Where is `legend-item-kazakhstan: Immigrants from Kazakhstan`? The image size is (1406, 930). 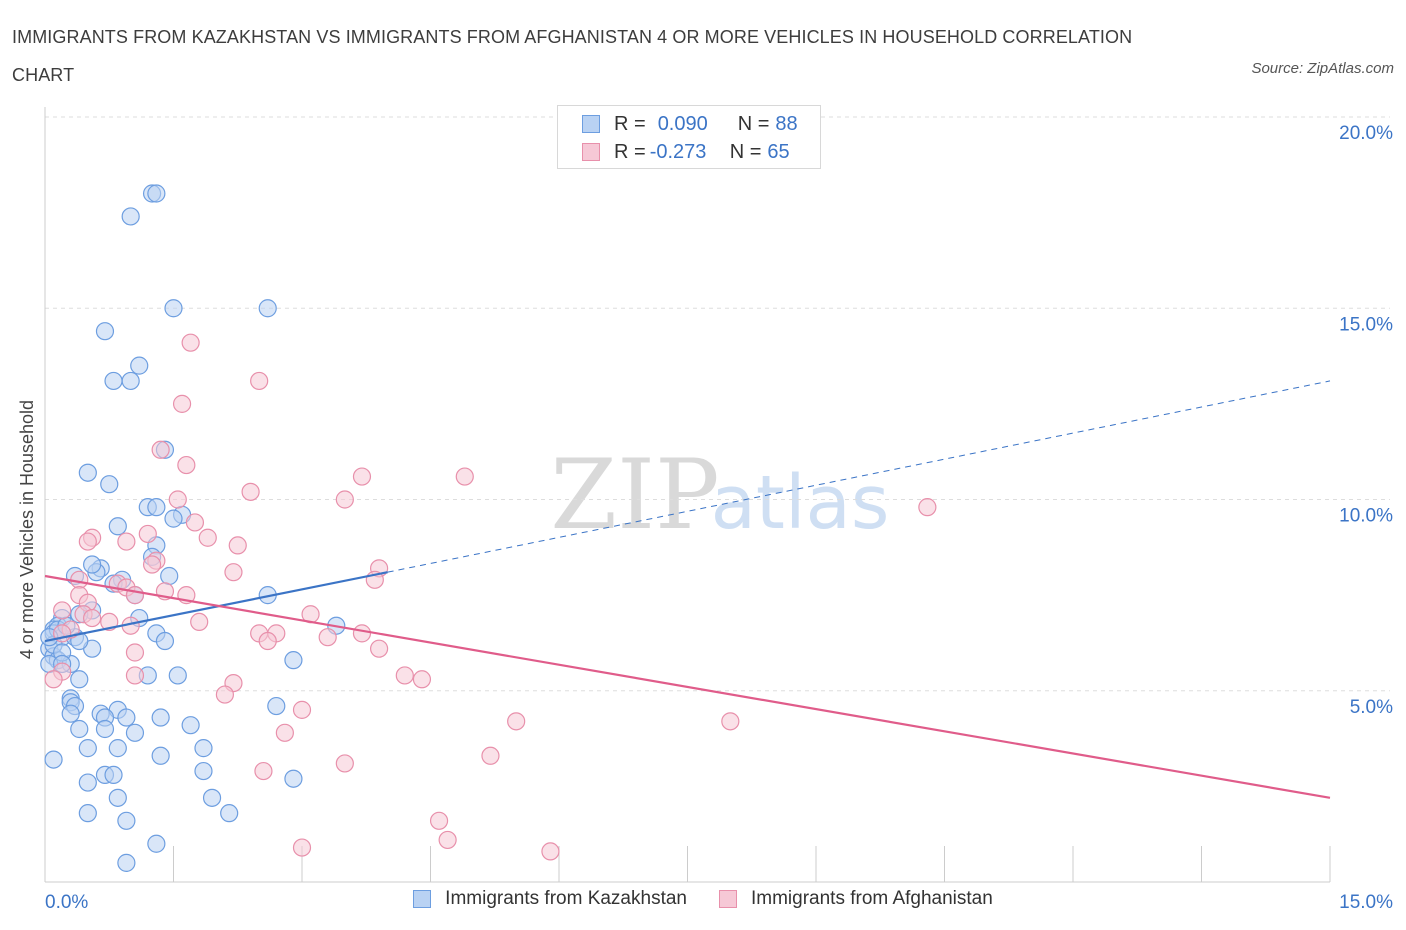 legend-item-kazakhstan: Immigrants from Kazakhstan is located at coordinates (550, 899).